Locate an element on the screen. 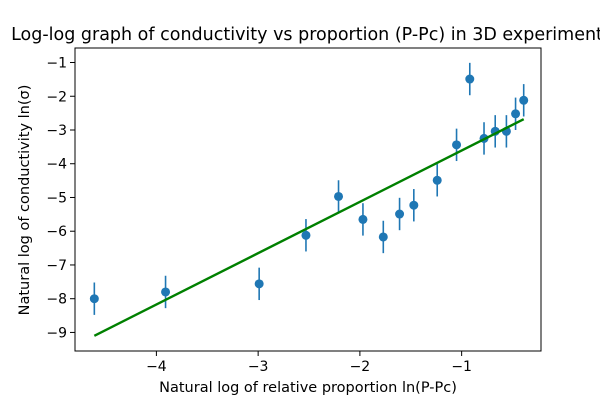  y-tick-label: −4 is located at coordinates (56, 165).